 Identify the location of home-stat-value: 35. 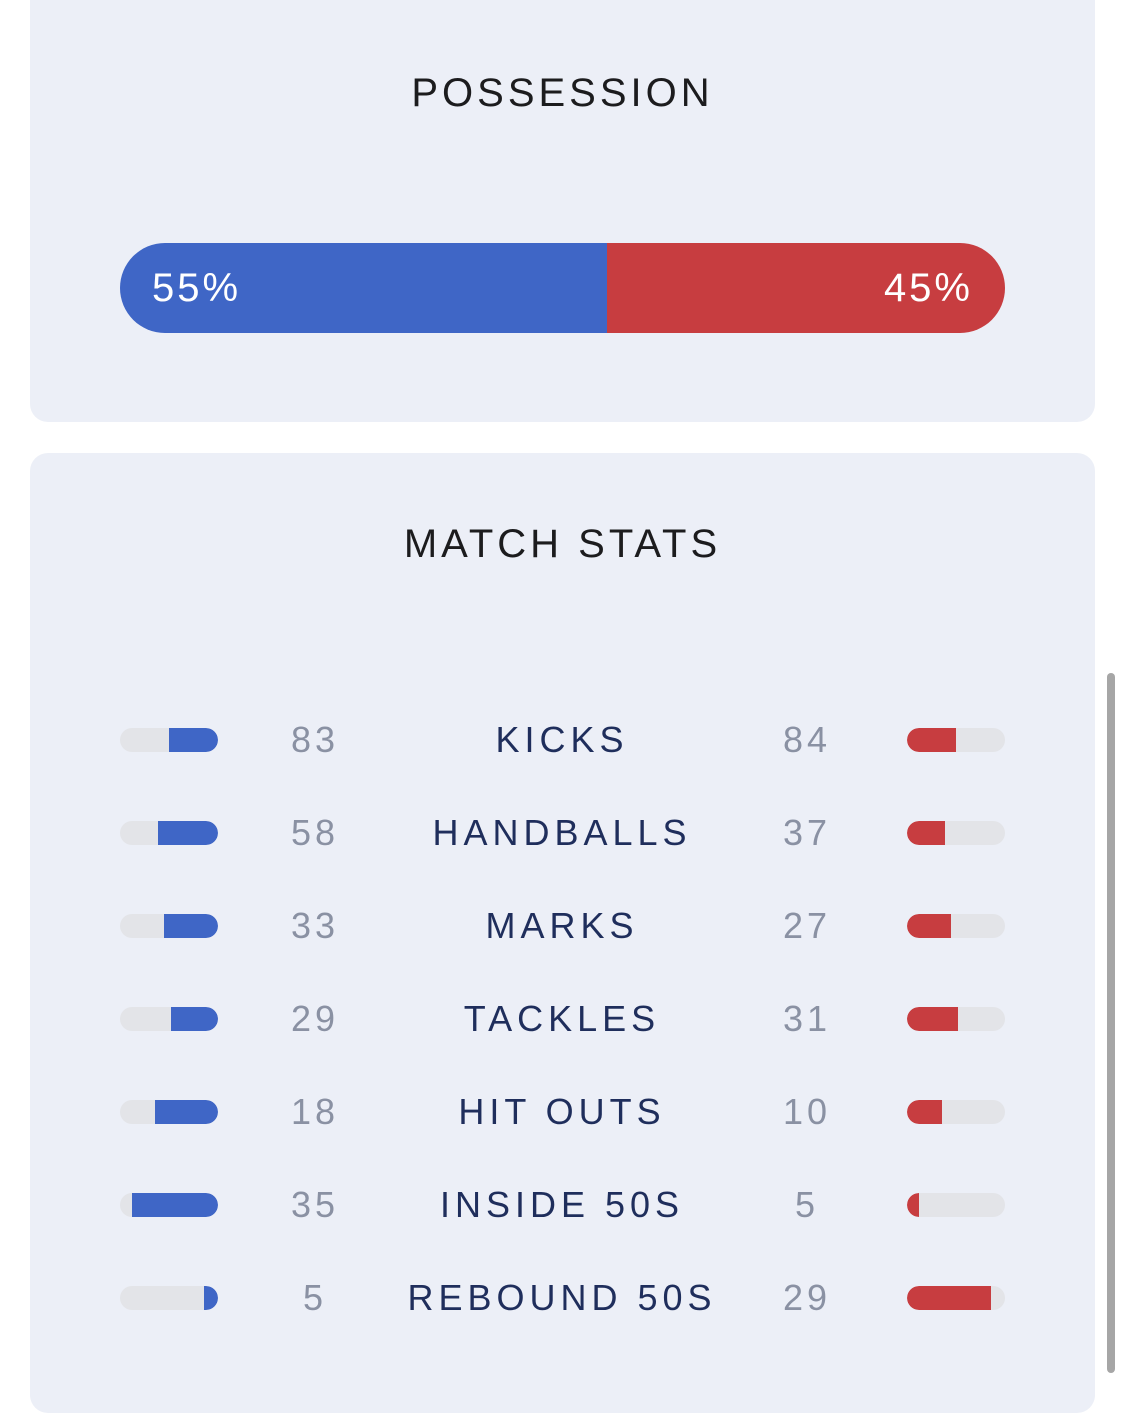
(315, 1204).